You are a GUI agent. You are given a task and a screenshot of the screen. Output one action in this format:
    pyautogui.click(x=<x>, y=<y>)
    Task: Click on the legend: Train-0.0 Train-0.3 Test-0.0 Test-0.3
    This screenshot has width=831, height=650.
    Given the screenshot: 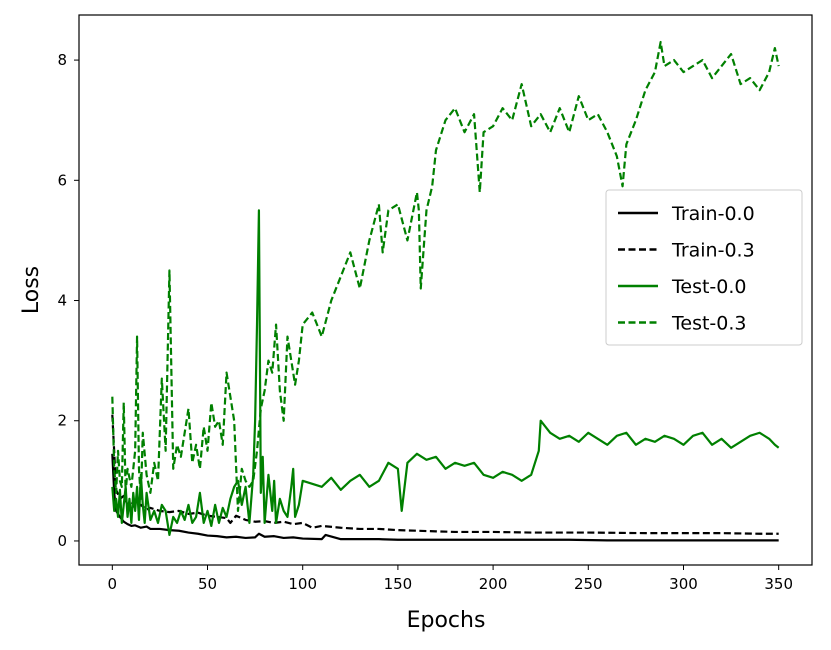 What is the action you would take?
    pyautogui.click(x=704, y=267)
    